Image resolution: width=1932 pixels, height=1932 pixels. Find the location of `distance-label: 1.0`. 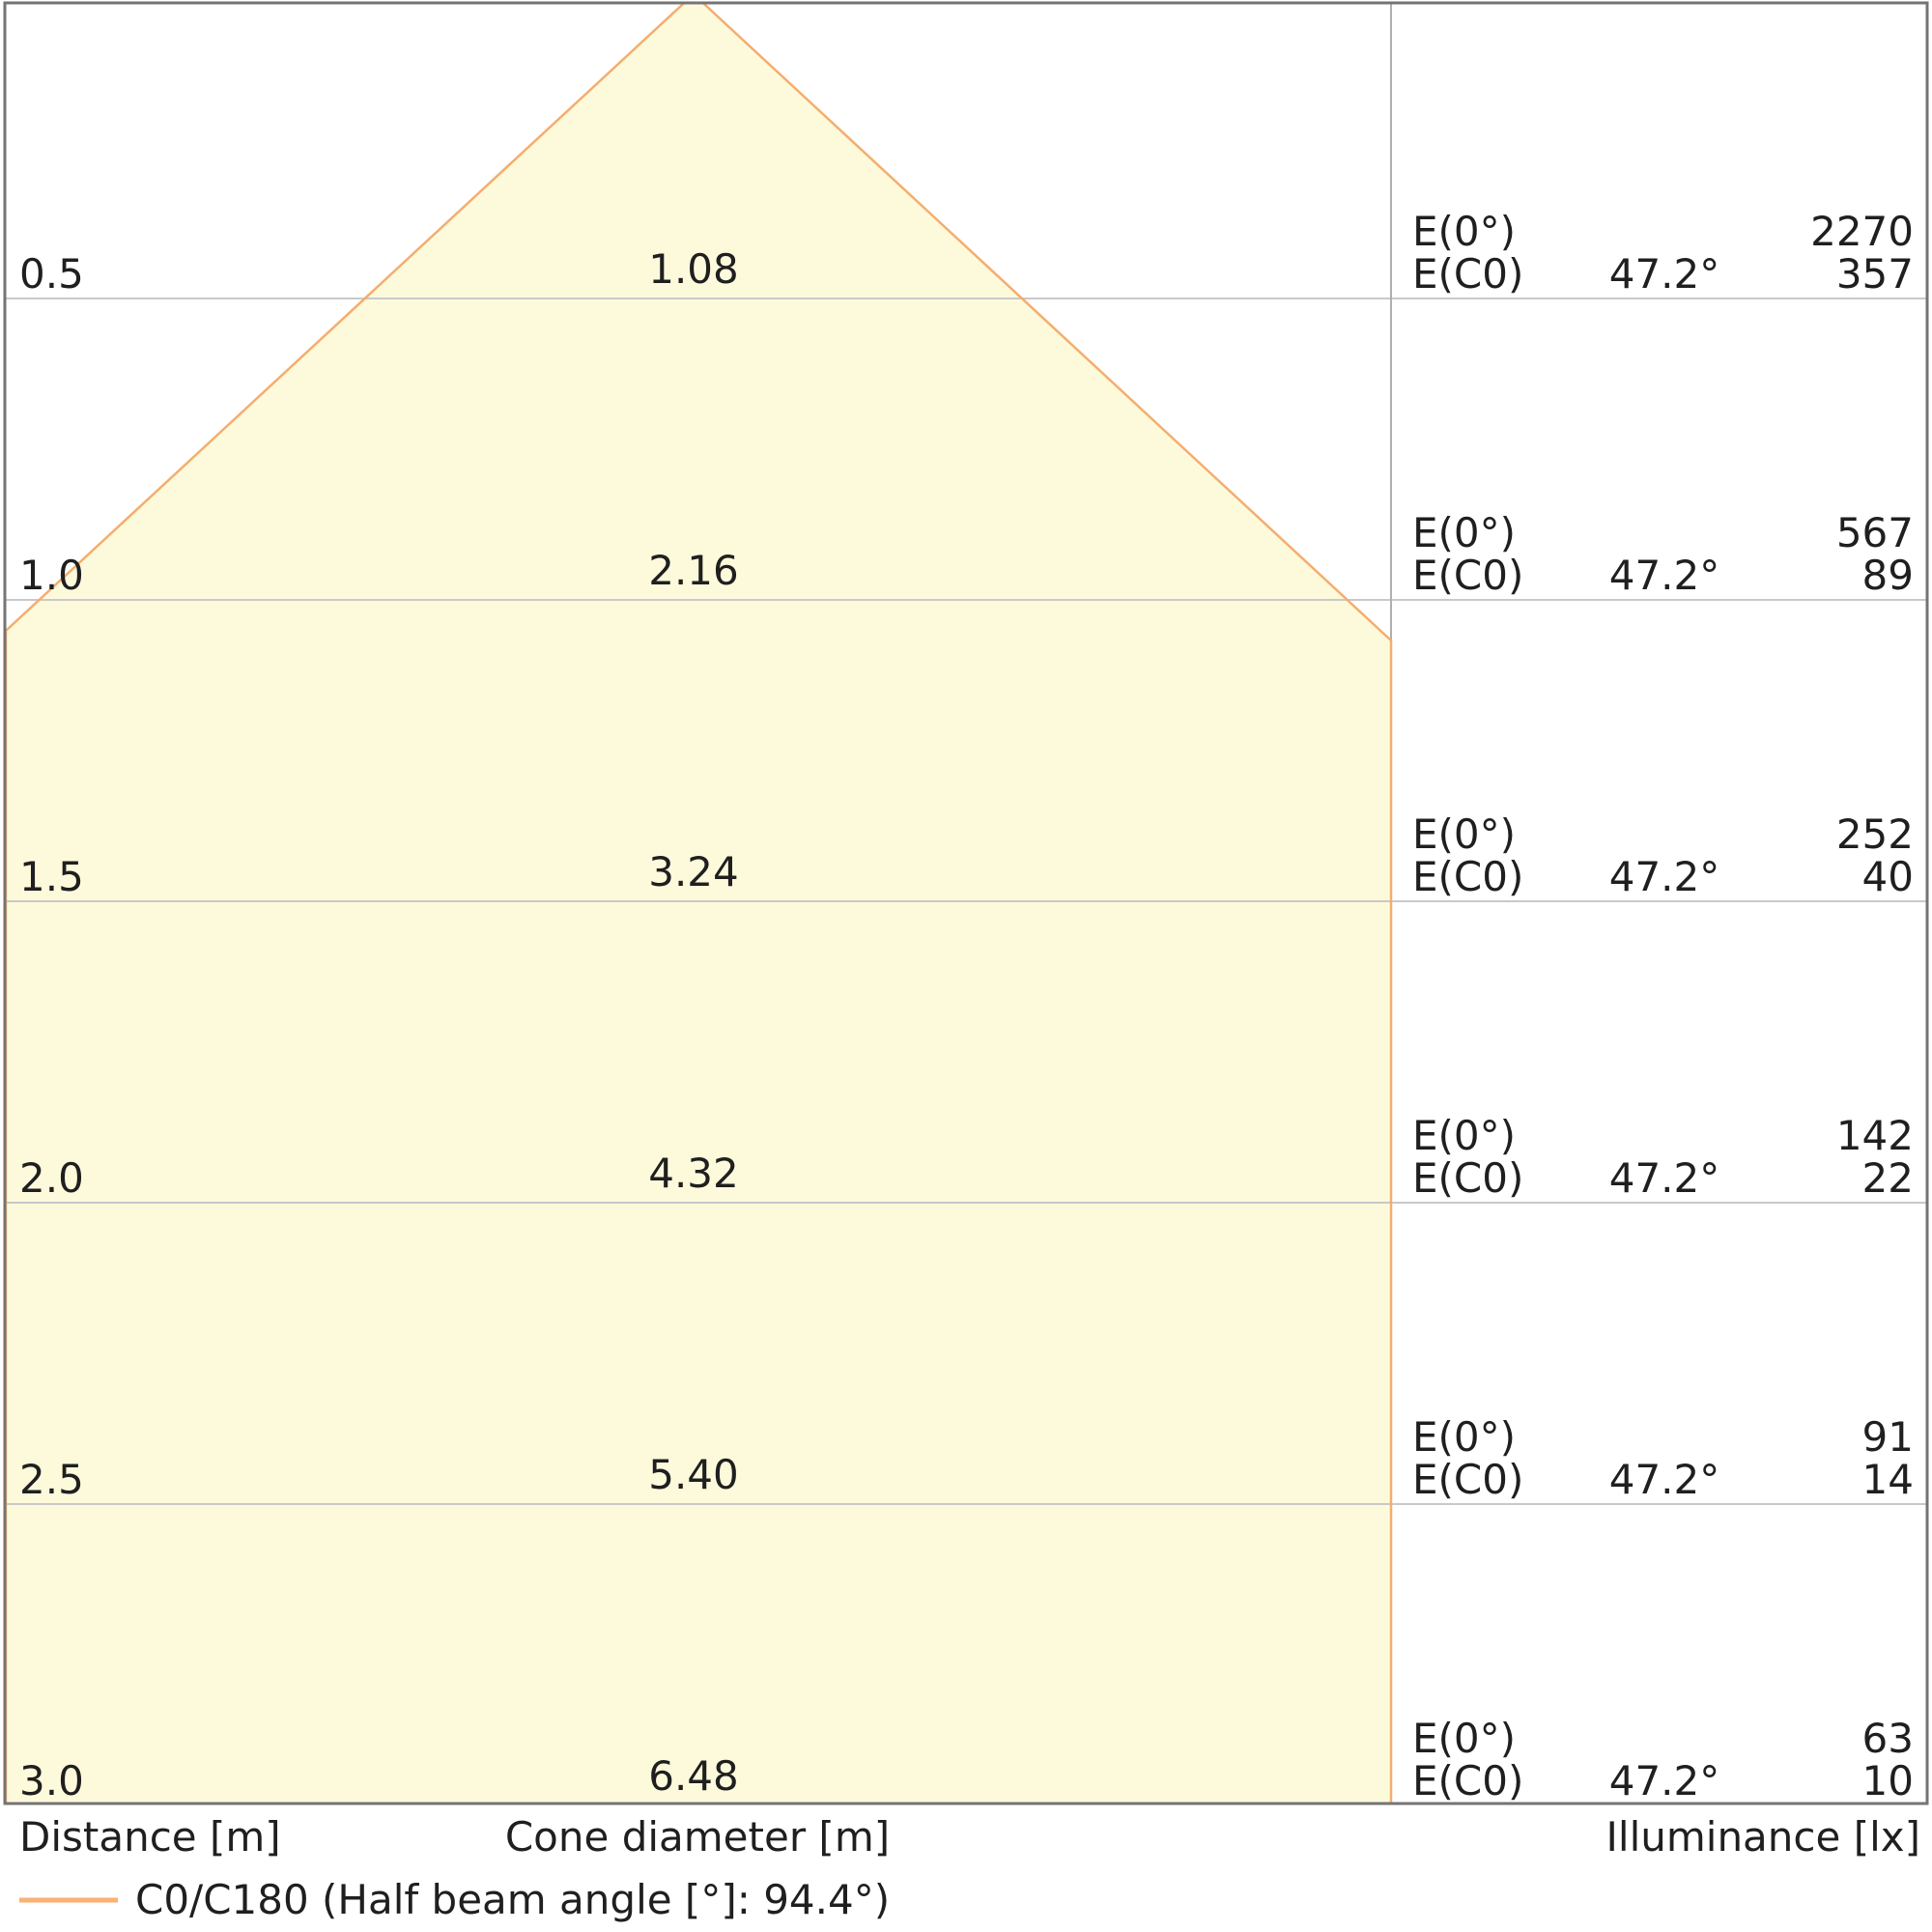

distance-label: 1.0 is located at coordinates (51, 575).